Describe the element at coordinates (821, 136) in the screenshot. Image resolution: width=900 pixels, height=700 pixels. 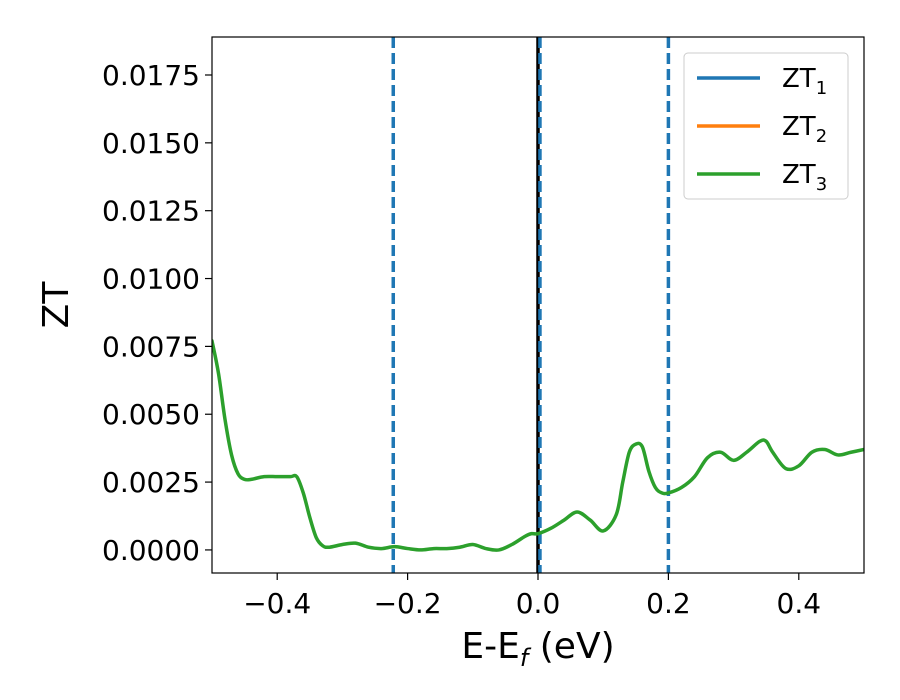
I see `legend-label-subscript: 2` at that location.